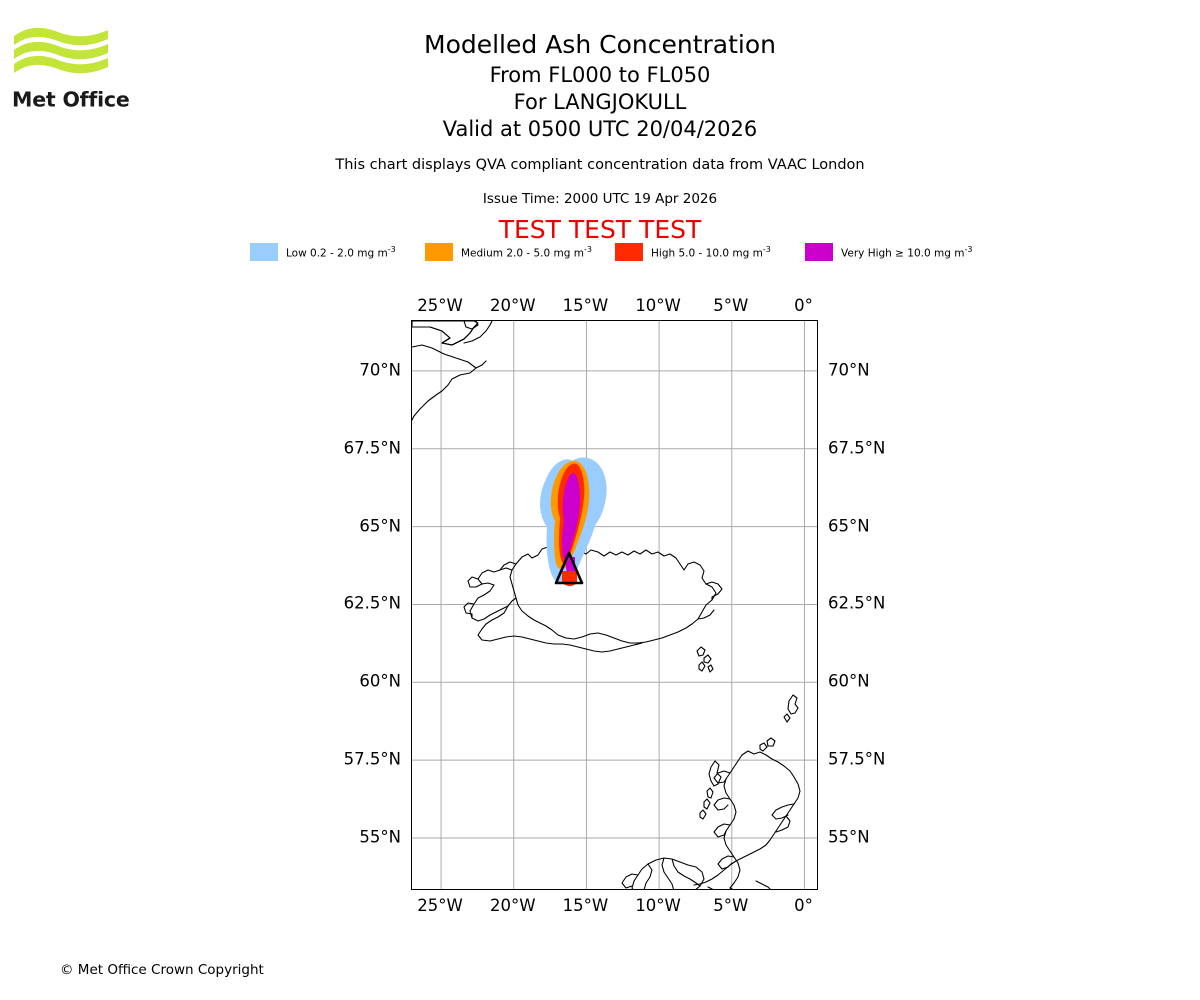  Describe the element at coordinates (803, 305) in the screenshot. I see `lon-tick-top-0°: 0°` at that location.